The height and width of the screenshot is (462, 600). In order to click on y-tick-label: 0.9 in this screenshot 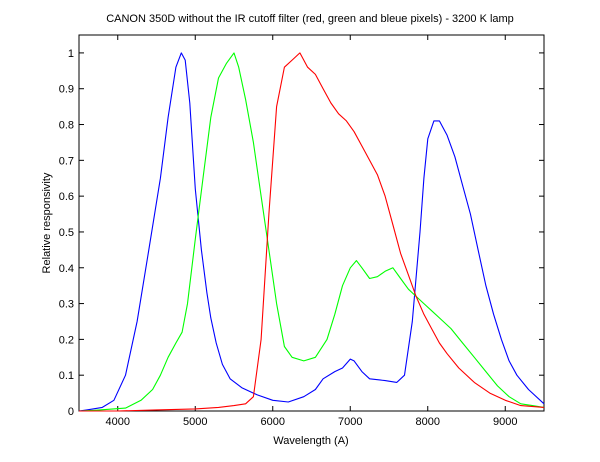, I will do `click(66, 90)`.